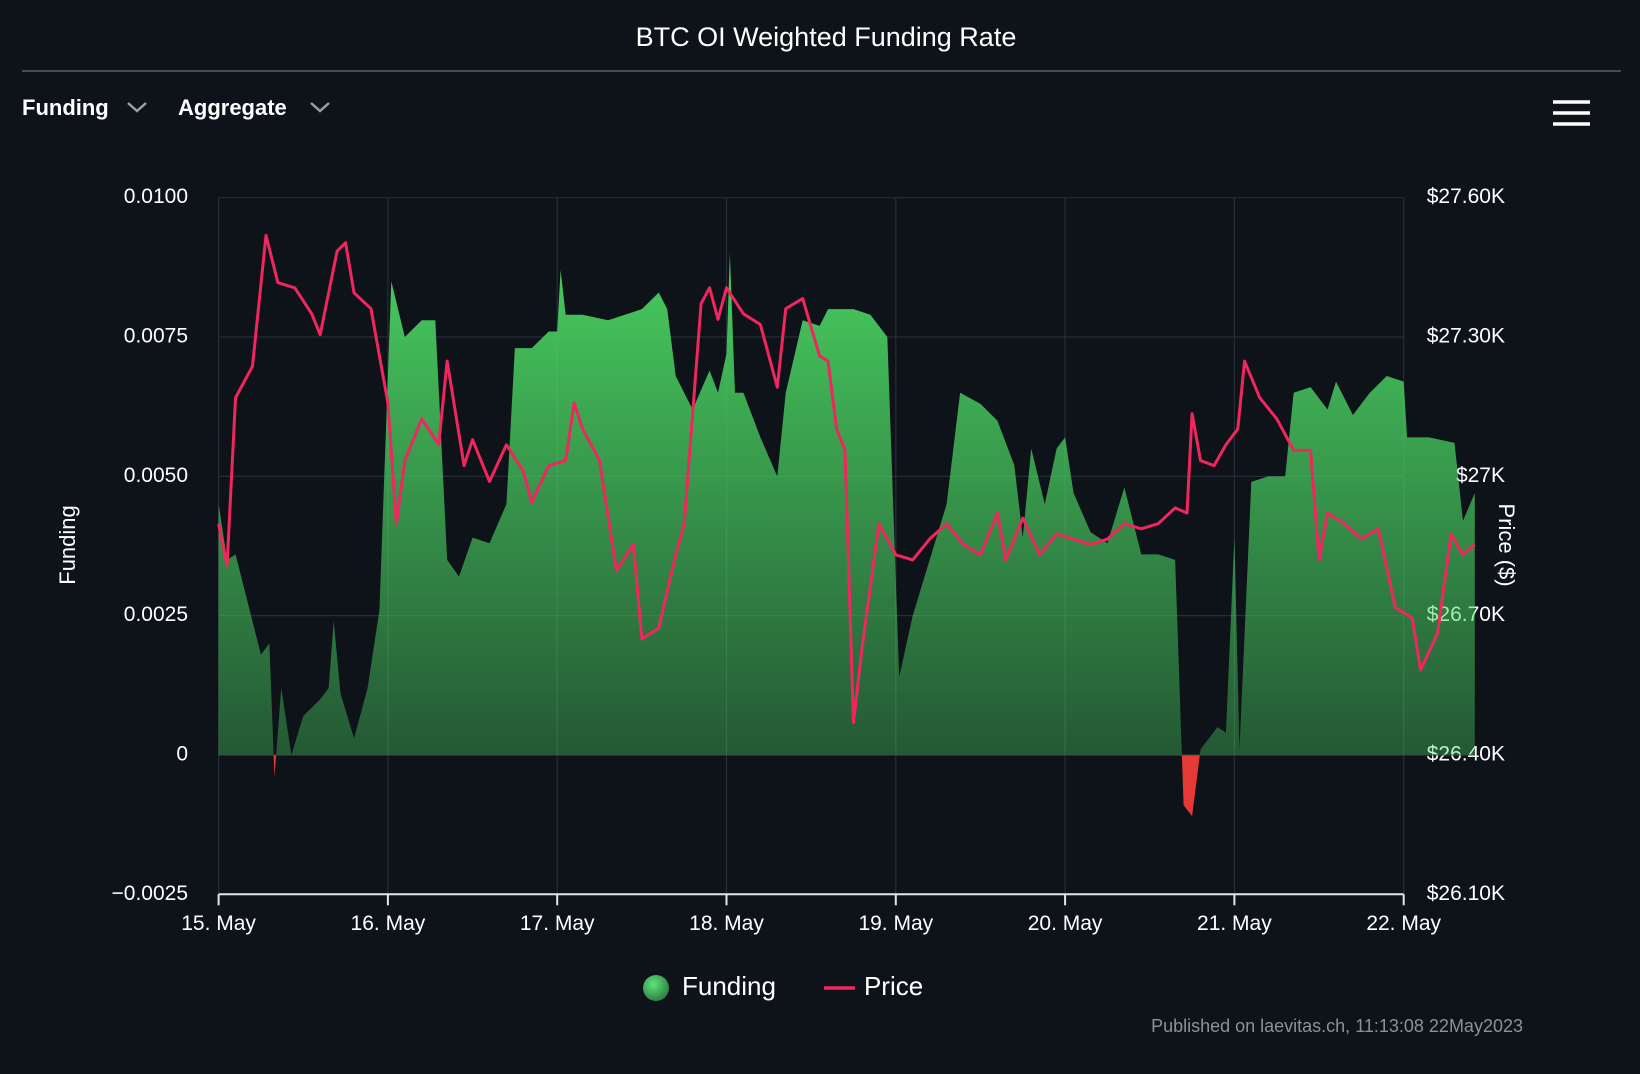 Image resolution: width=1640 pixels, height=1074 pixels. What do you see at coordinates (1571, 113) in the screenshot?
I see `menu-button` at bounding box center [1571, 113].